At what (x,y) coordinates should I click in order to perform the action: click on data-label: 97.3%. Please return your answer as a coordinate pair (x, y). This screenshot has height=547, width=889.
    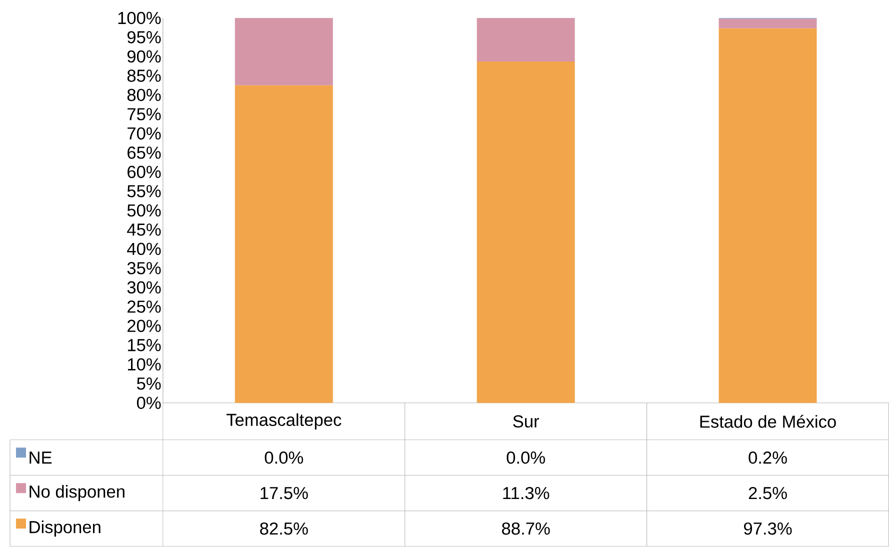
    Looking at the image, I should click on (768, 528).